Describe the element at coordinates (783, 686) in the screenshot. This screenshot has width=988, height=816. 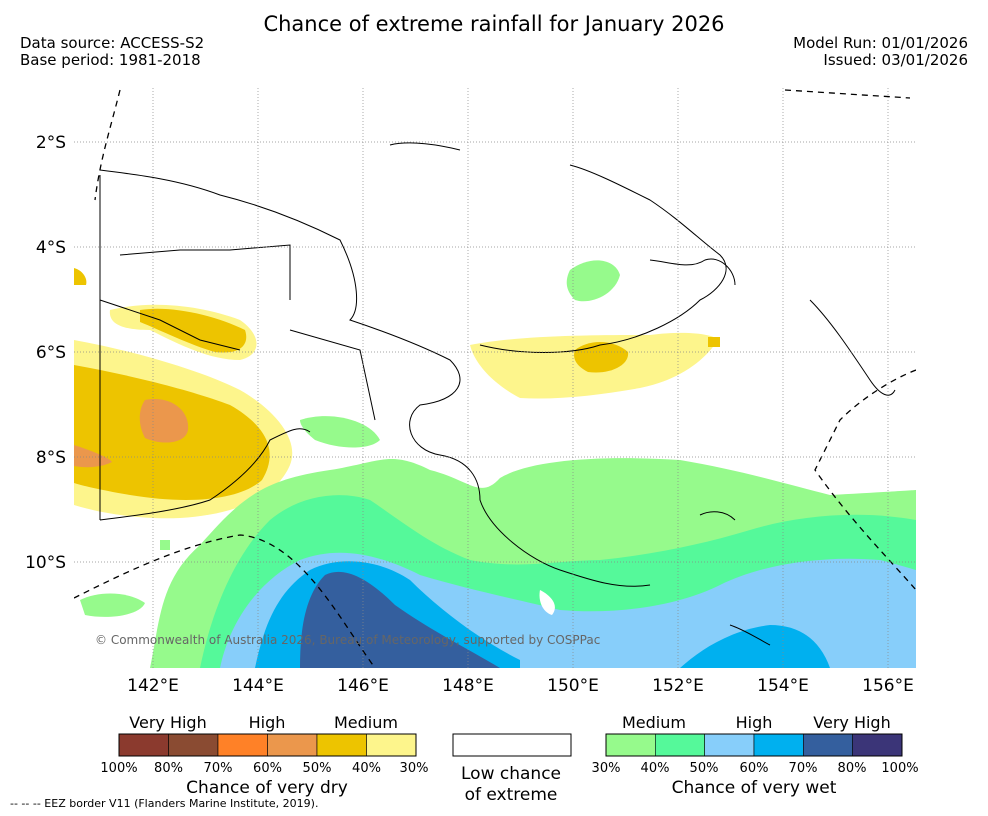
I see `lon-label: 154°E` at that location.